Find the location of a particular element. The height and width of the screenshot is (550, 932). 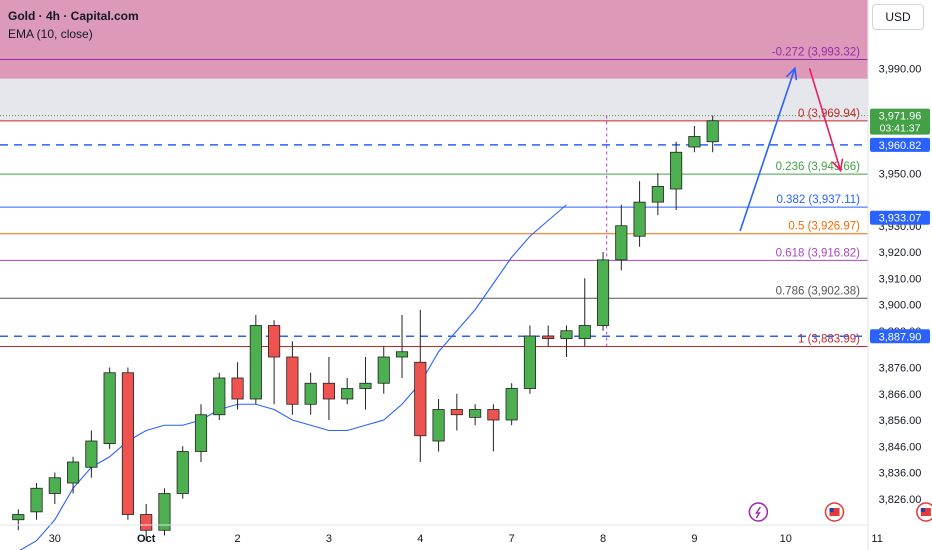

price-tick-label: 3,876.00 is located at coordinates (900, 369).